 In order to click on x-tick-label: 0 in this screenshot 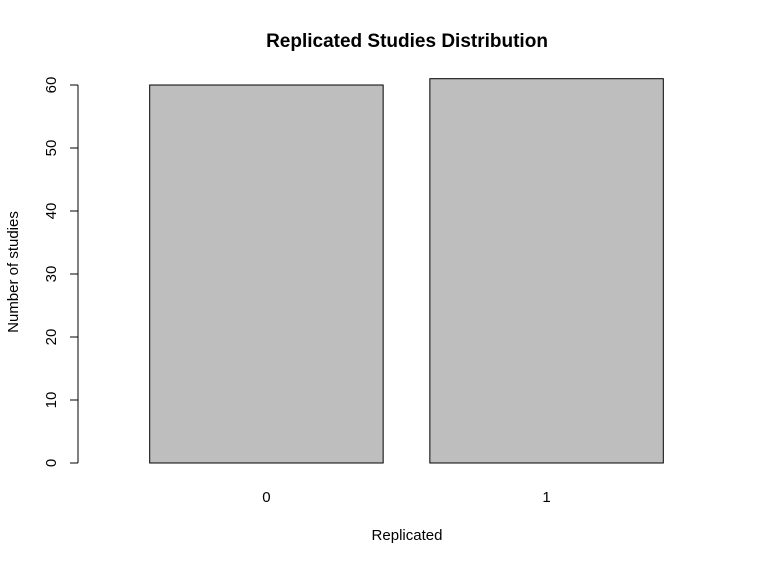, I will do `click(266, 497)`.